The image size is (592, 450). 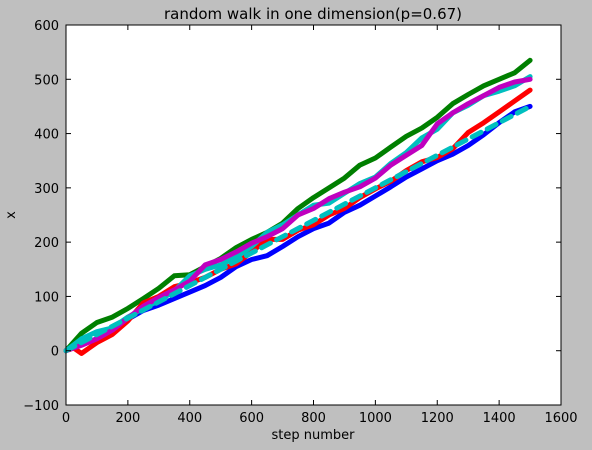 I want to click on x-axis-label: step number, so click(x=314, y=435).